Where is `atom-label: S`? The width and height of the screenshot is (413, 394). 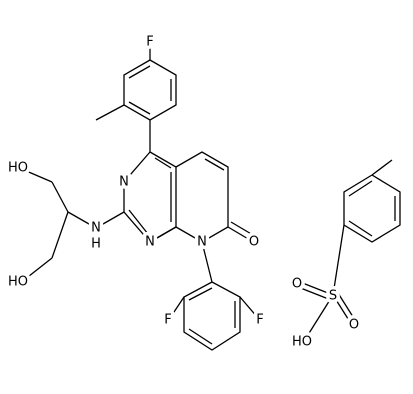 atom-label: S is located at coordinates (333, 296).